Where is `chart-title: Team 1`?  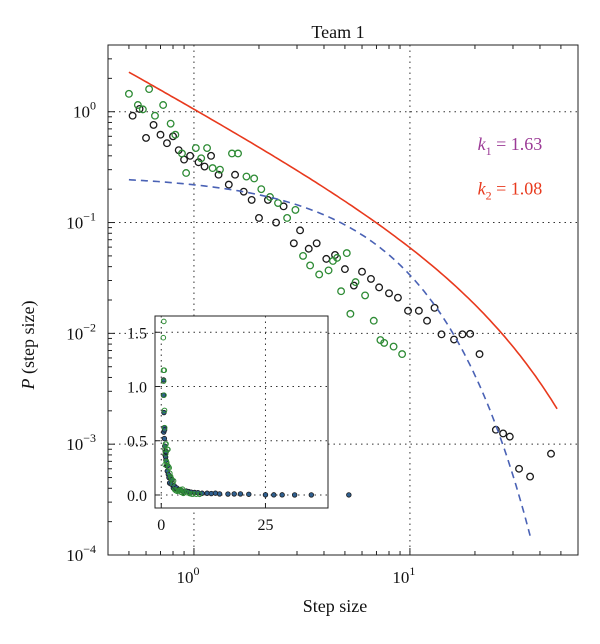
chart-title: Team 1 is located at coordinates (337, 32).